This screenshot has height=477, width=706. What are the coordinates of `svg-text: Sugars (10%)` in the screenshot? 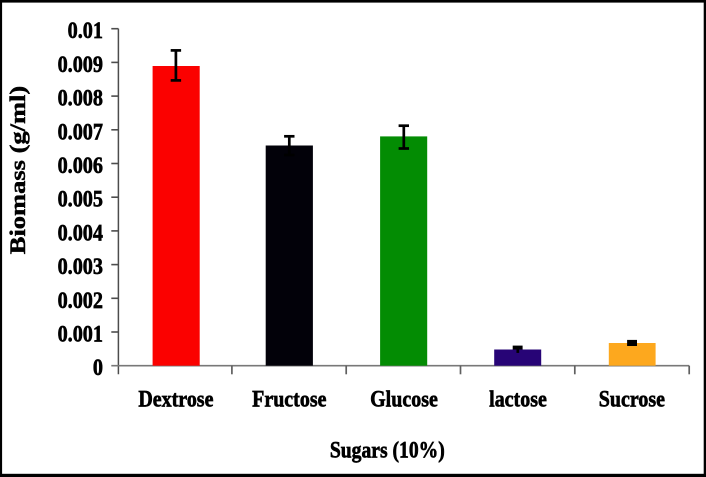 It's located at (387, 450).